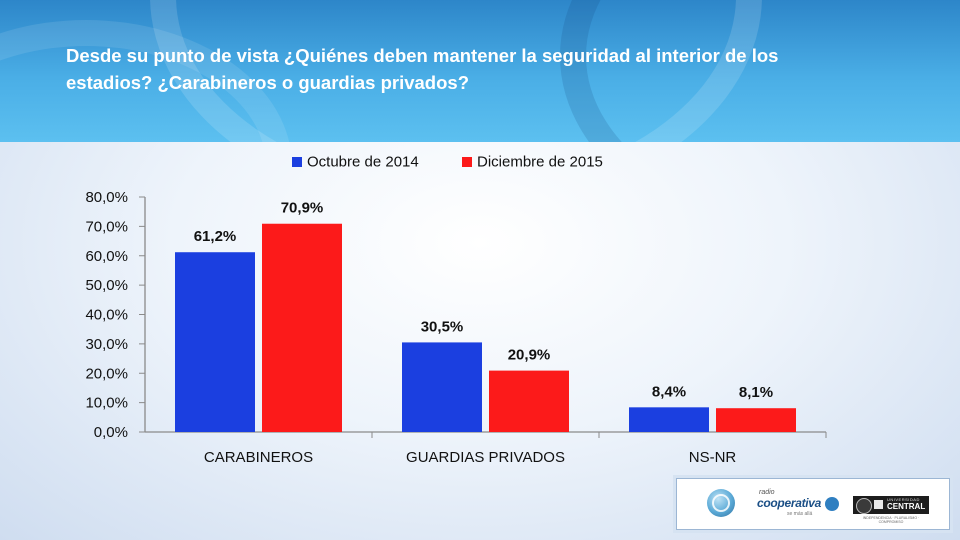 This screenshot has width=960, height=540. I want to click on y-tick-label: 70,0%, so click(106, 226).